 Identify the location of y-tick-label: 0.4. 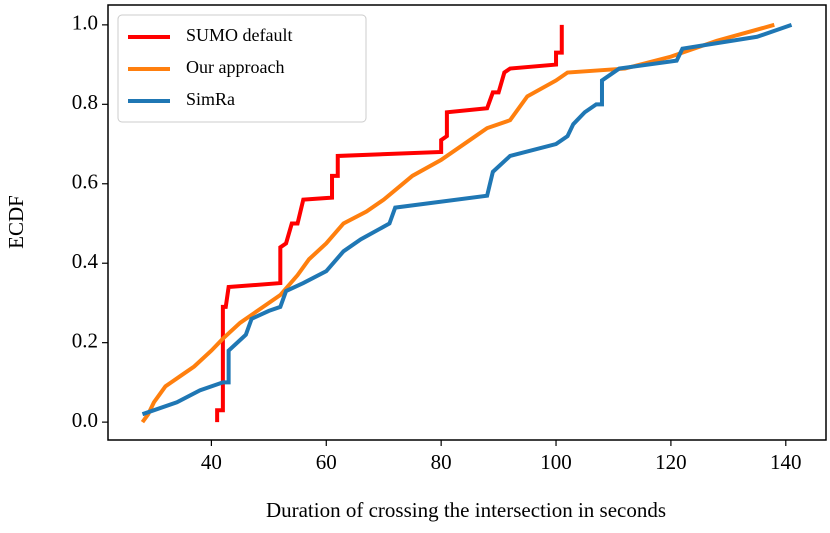
(85, 261).